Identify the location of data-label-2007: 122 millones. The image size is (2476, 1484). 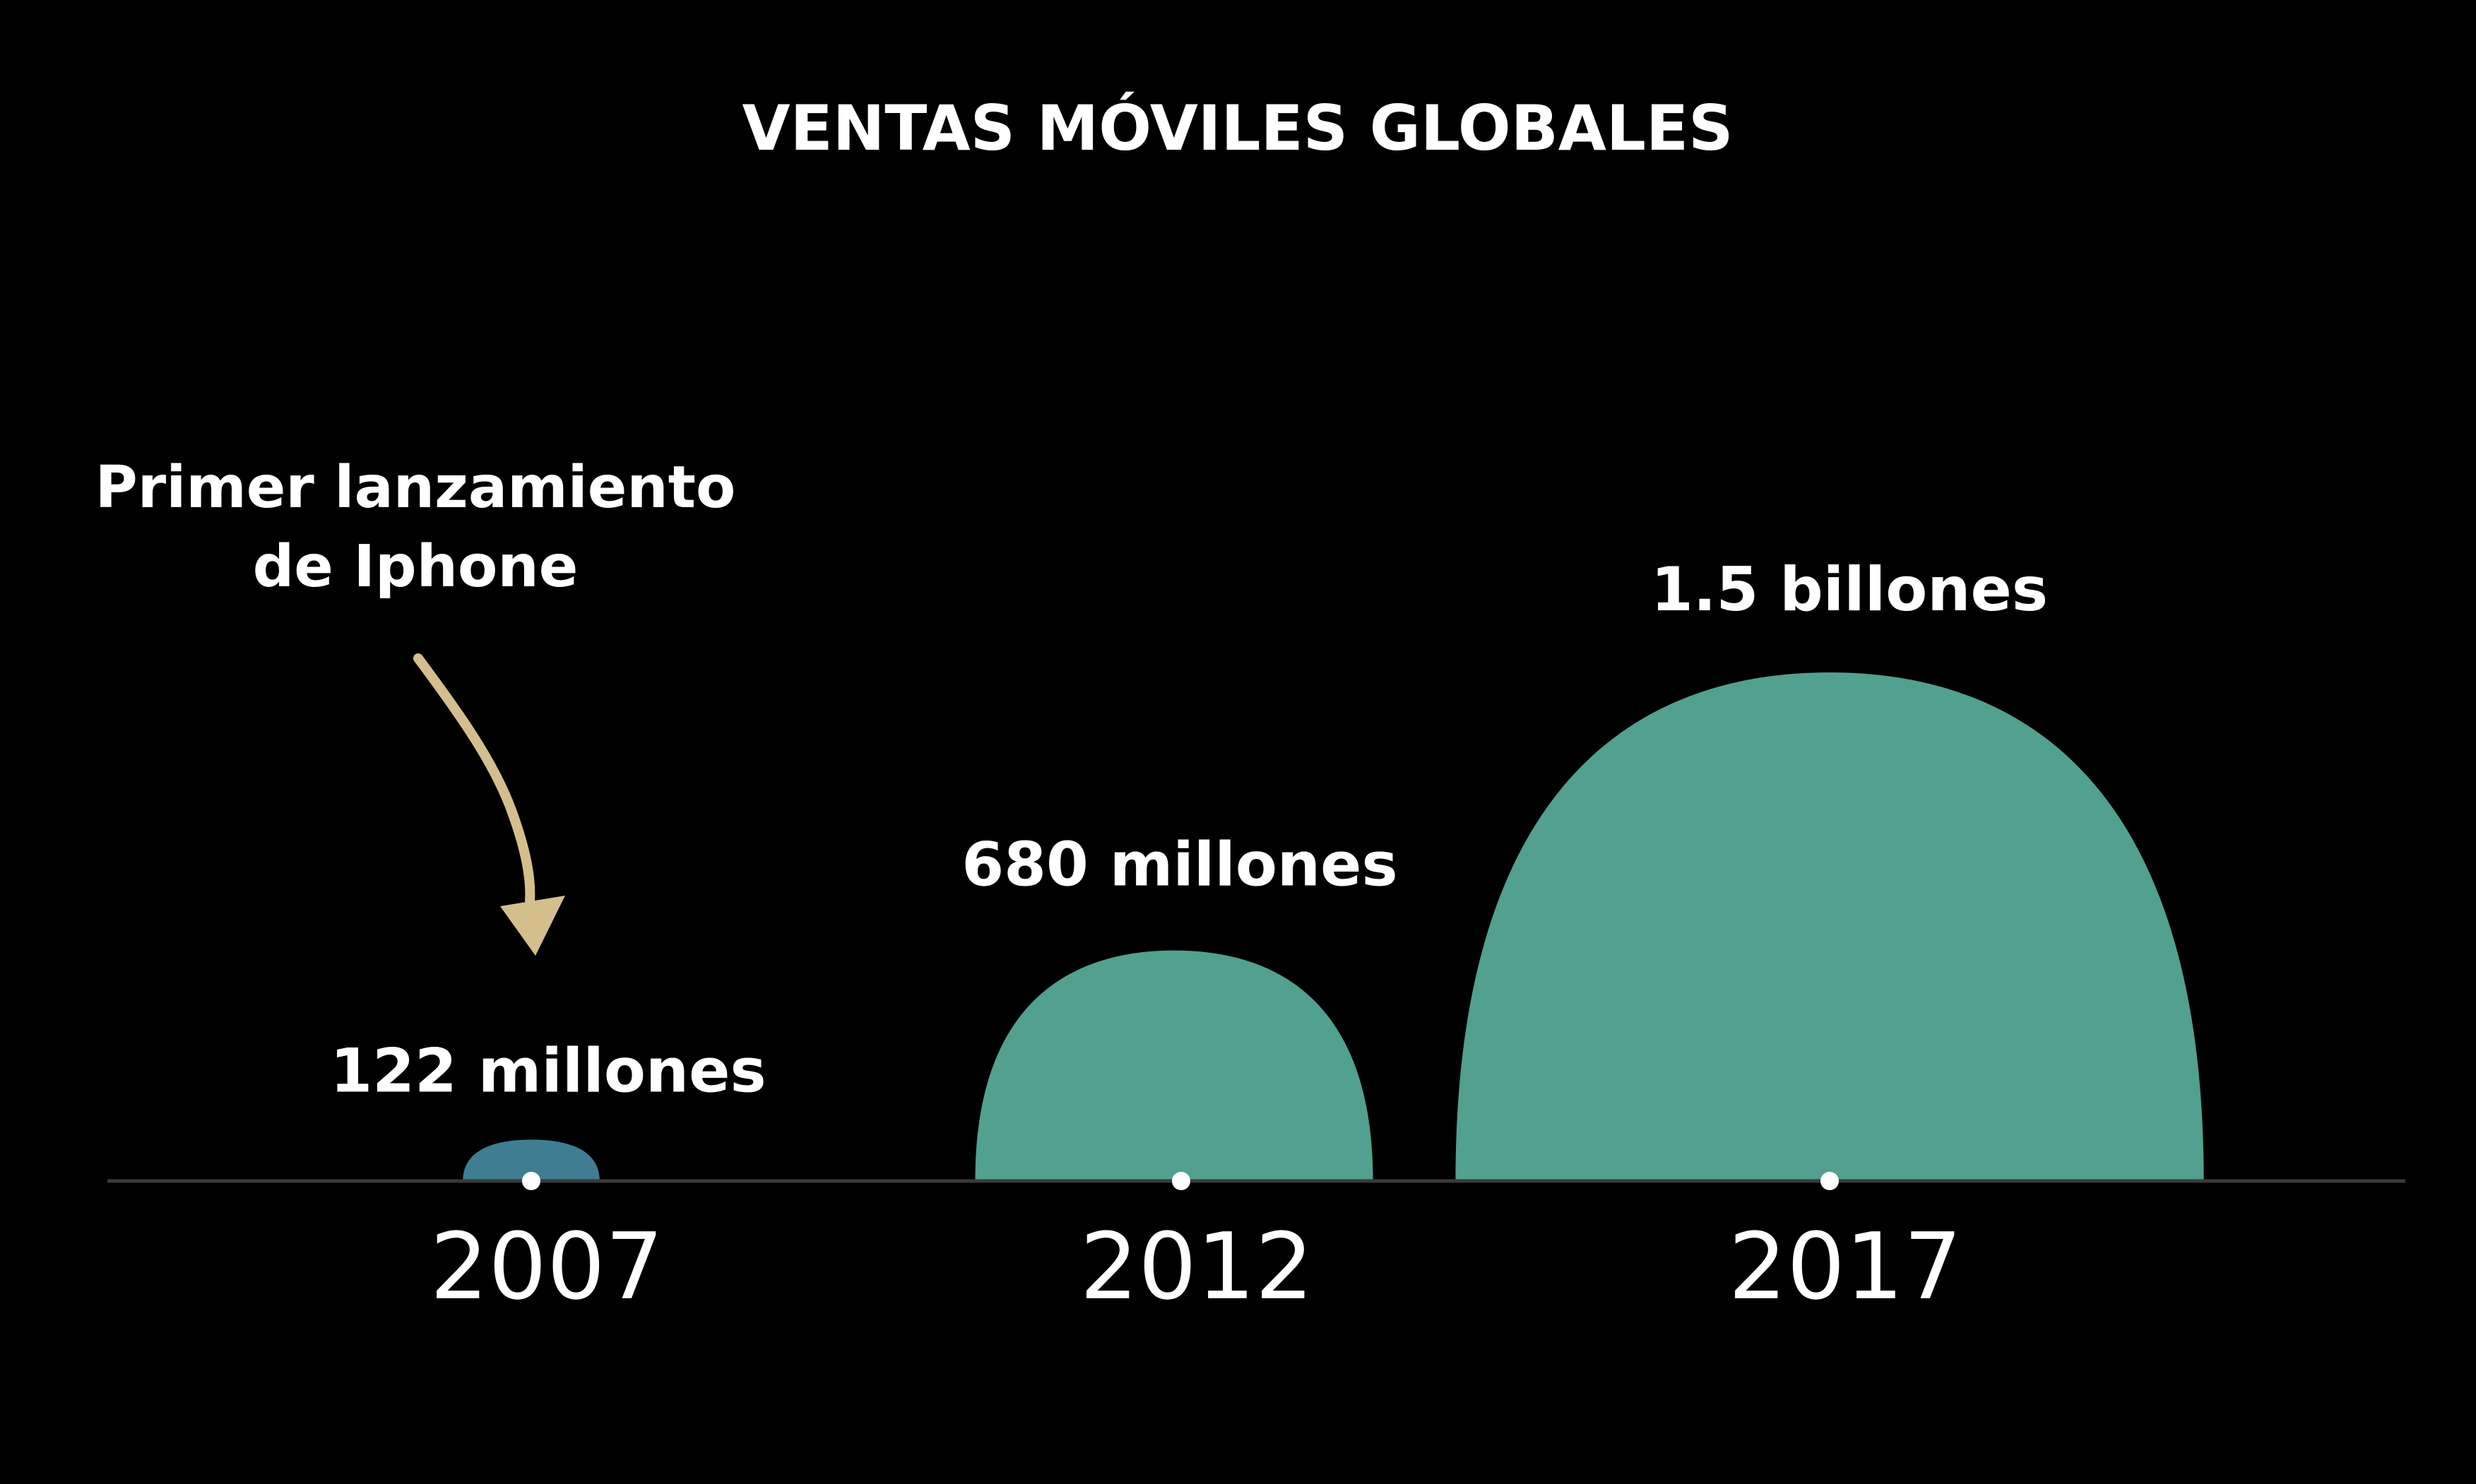
(548, 1070).